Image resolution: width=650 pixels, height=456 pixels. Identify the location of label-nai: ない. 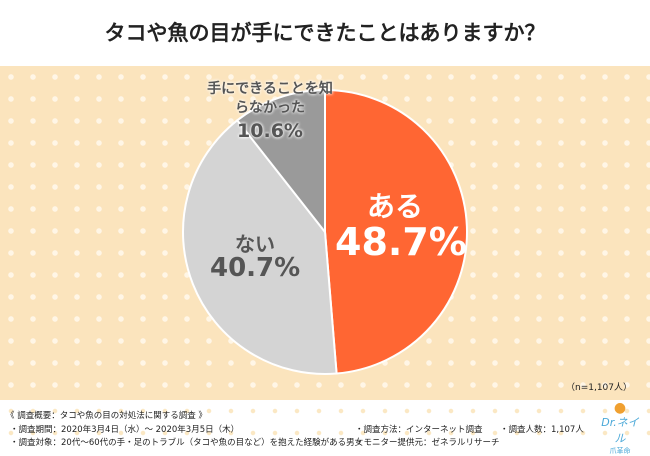
(255, 244).